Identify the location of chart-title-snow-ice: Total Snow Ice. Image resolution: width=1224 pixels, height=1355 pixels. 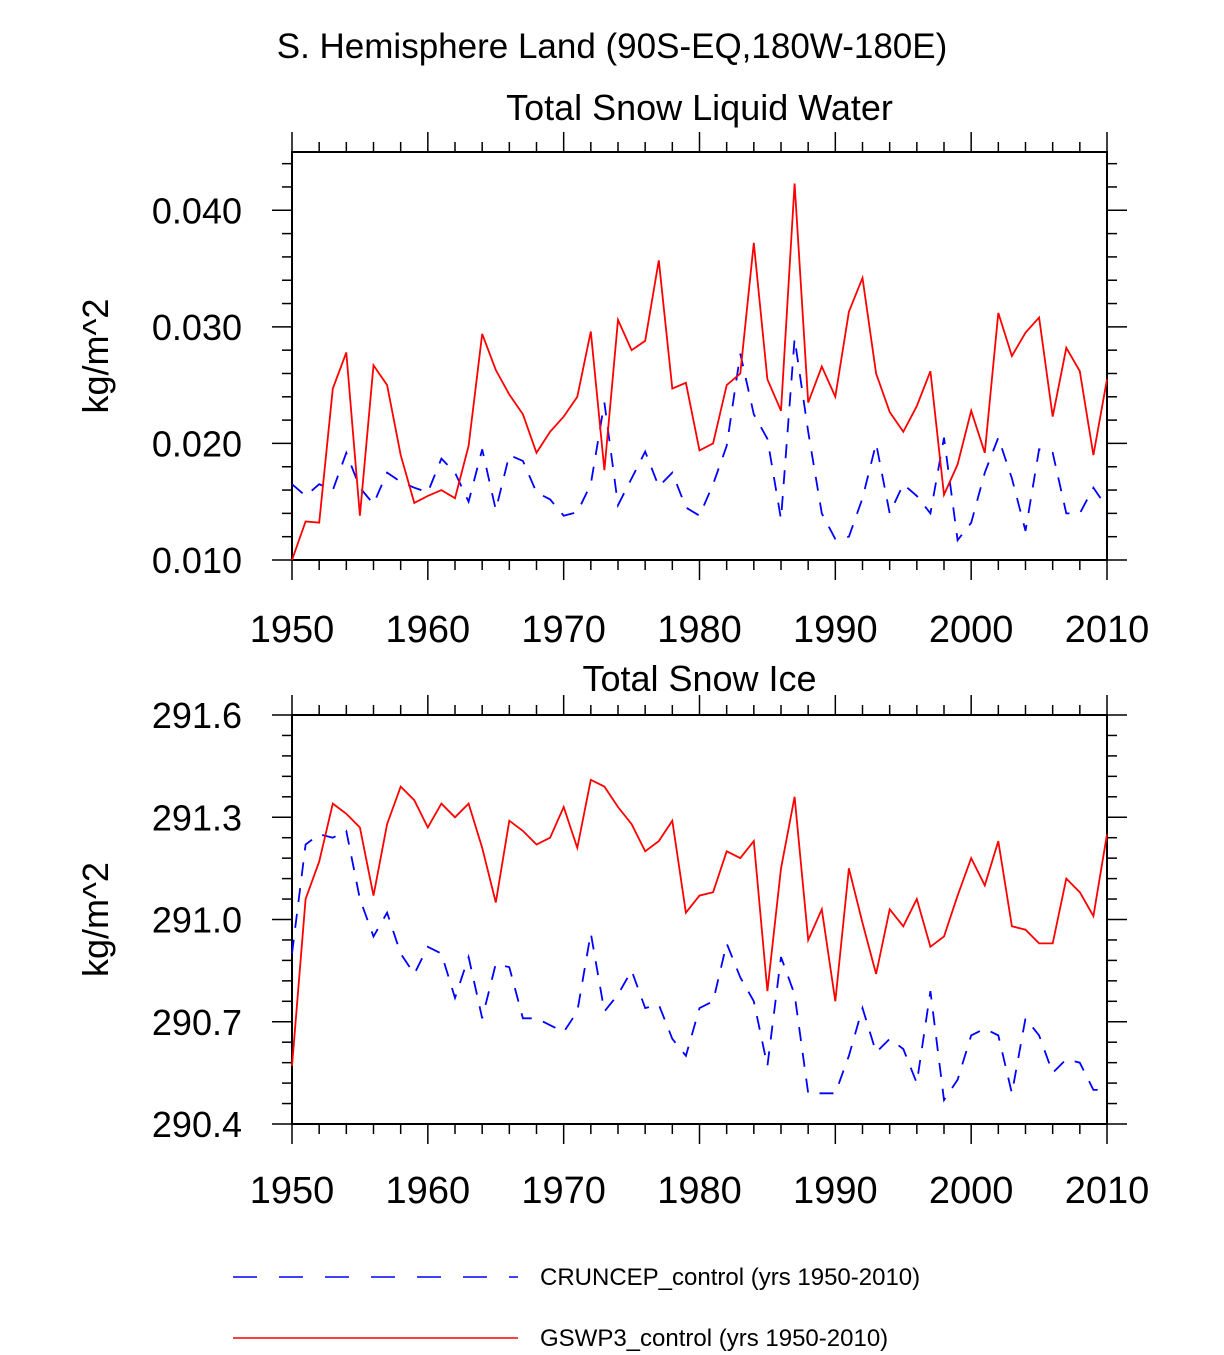
(699, 678).